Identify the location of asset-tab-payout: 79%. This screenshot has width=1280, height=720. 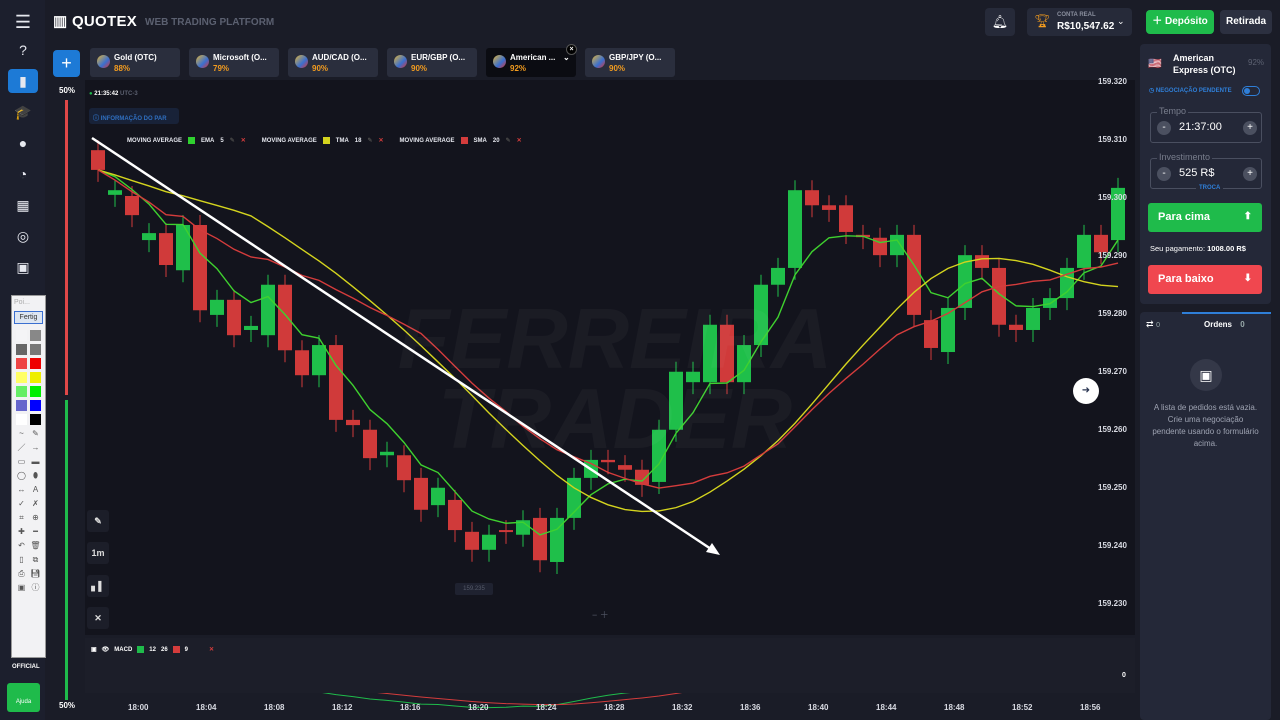
(221, 68).